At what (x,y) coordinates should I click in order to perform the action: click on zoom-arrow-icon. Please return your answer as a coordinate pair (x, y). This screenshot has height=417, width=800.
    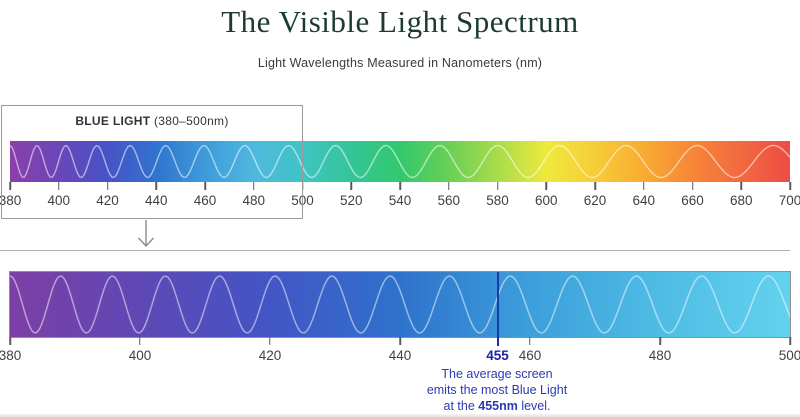
    Looking at the image, I should click on (146, 234).